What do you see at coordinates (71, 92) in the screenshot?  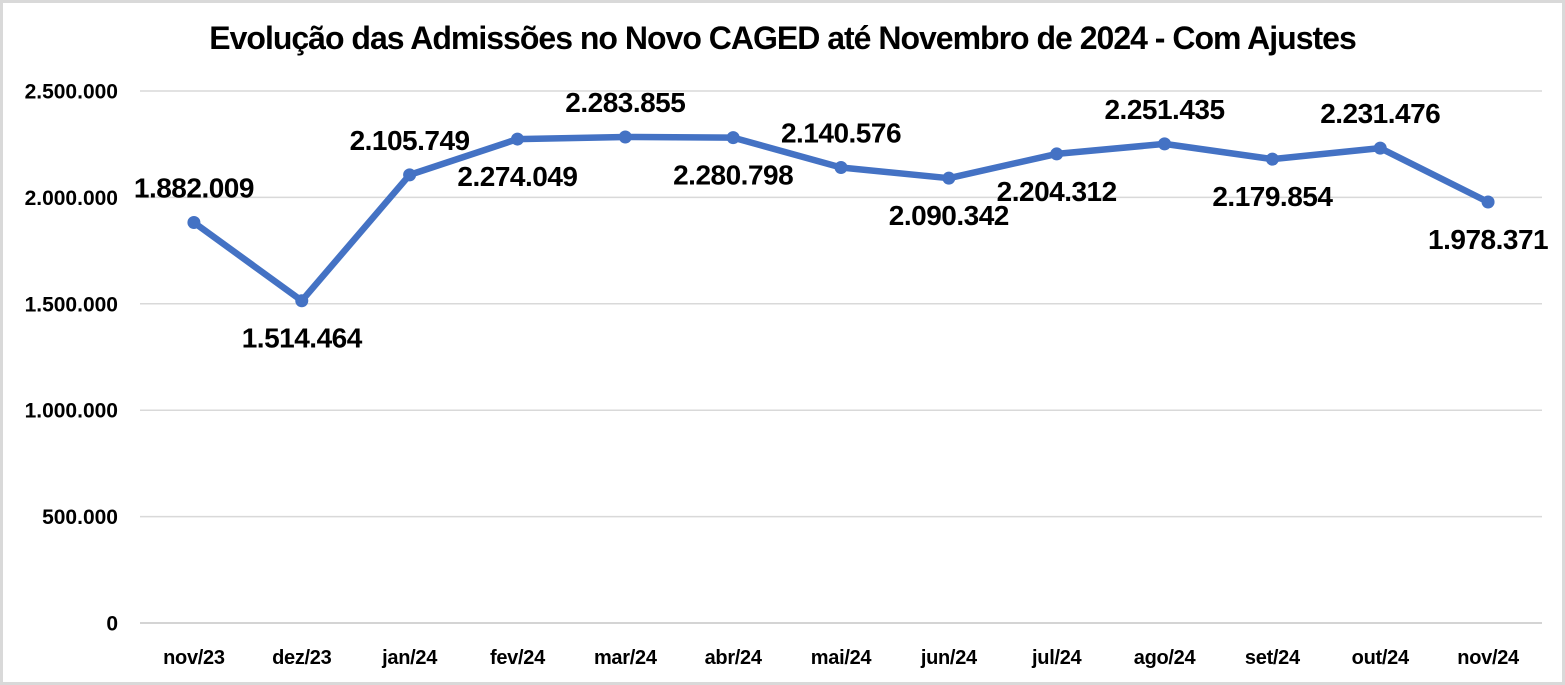 I see `y-axis-tick-label: 2.500.000` at bounding box center [71, 92].